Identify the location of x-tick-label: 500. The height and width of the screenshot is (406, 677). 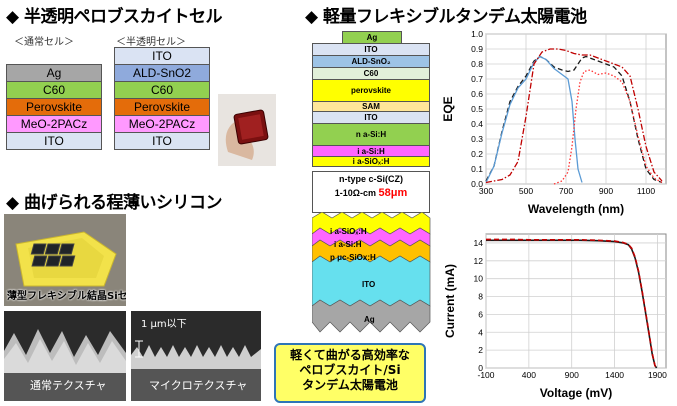
(526, 191).